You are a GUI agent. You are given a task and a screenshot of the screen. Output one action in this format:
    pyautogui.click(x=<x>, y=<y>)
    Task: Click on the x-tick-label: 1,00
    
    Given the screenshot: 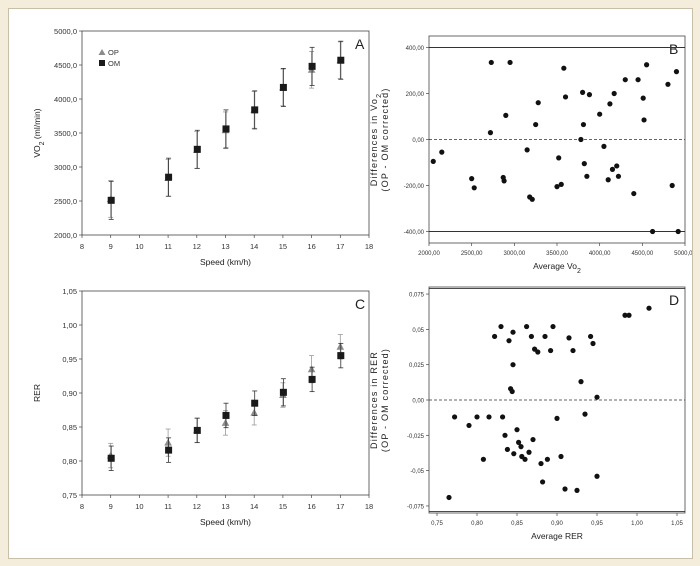 What is the action you would take?
    pyautogui.click(x=637, y=524)
    